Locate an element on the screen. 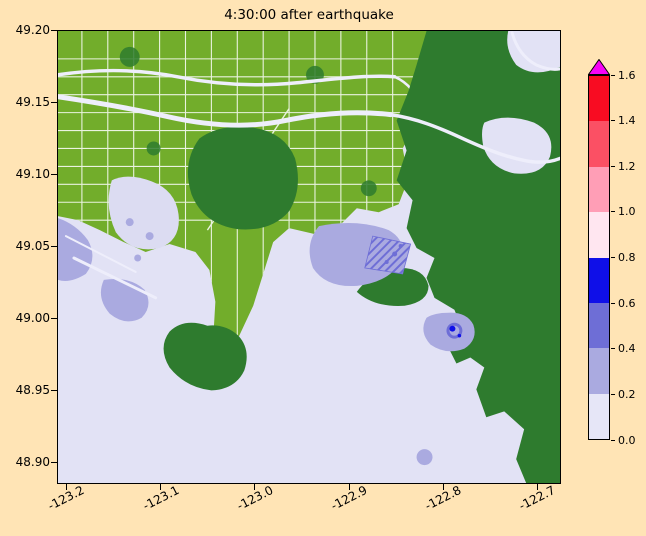 The height and width of the screenshot is (536, 646). colorbar-extend-arrow is located at coordinates (599, 67).